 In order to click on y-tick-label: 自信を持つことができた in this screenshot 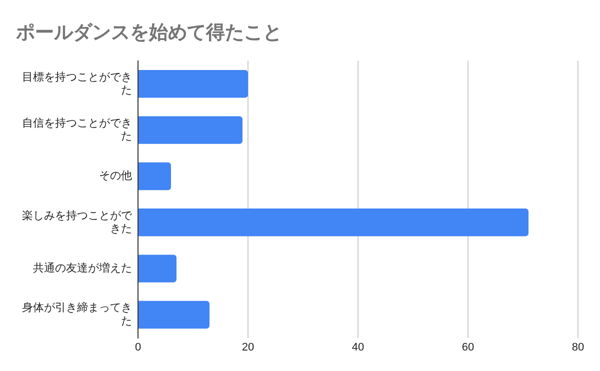, I will do `click(77, 130)`.